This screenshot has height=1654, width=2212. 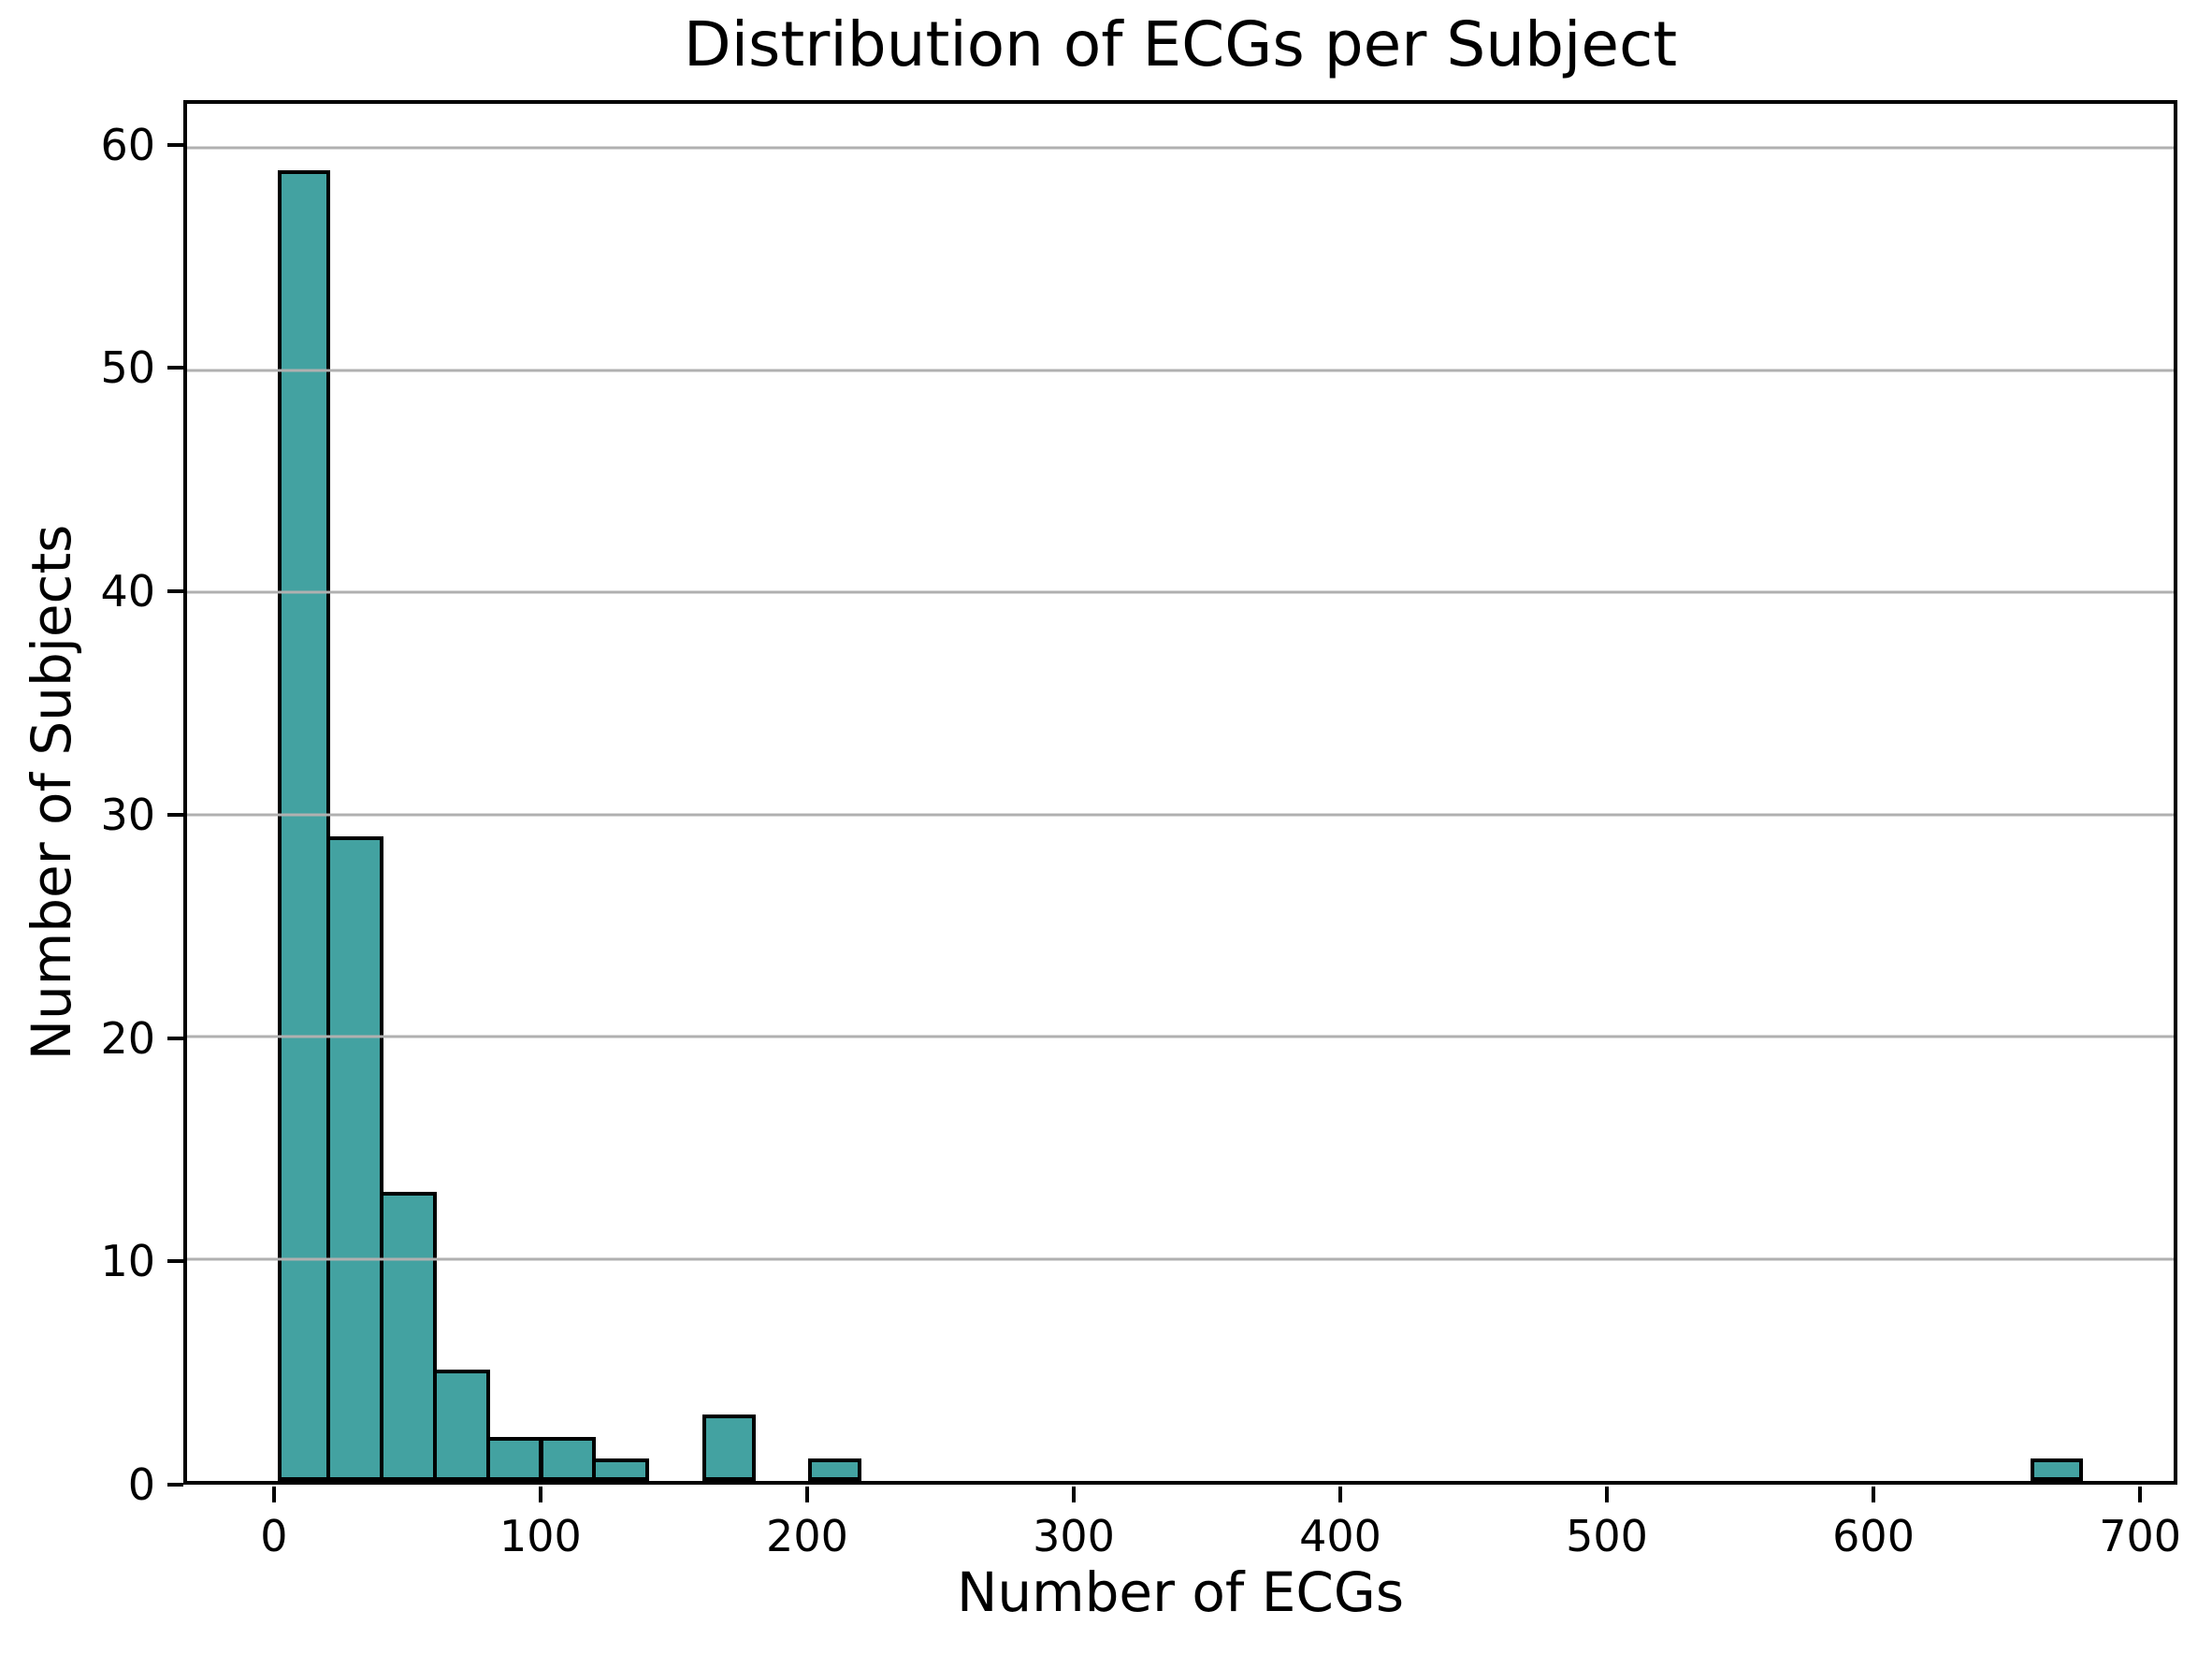 I want to click on y-tick-label: 10, so click(x=128, y=1261).